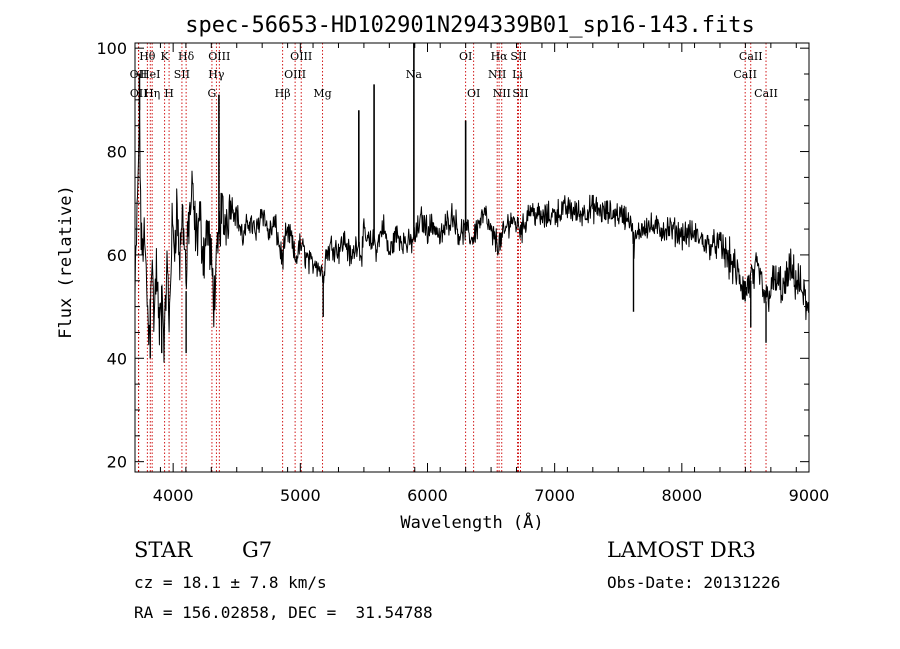  Describe the element at coordinates (500, 56) in the screenshot. I see `line-label: Hα` at that location.